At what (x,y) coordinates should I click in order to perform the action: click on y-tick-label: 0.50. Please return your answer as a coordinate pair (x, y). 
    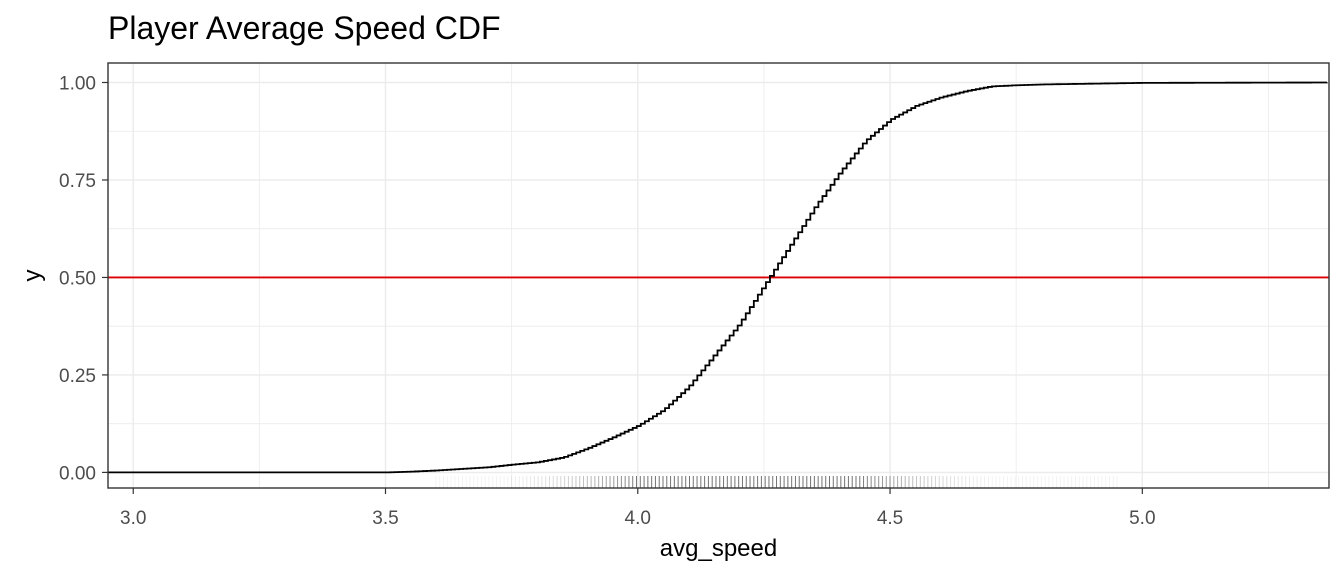
    Looking at the image, I should click on (77, 278).